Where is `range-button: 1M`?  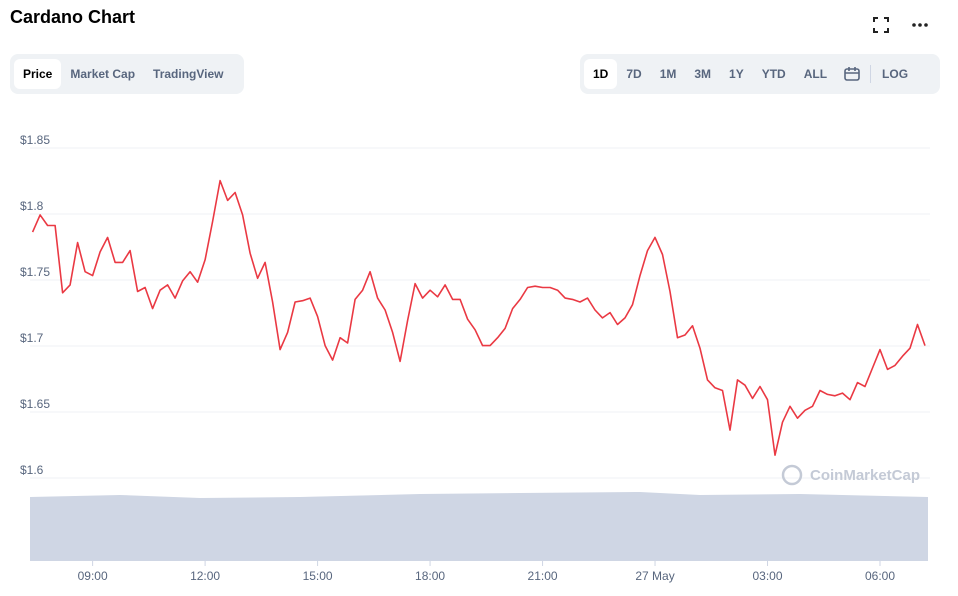 range-button: 1M is located at coordinates (668, 74).